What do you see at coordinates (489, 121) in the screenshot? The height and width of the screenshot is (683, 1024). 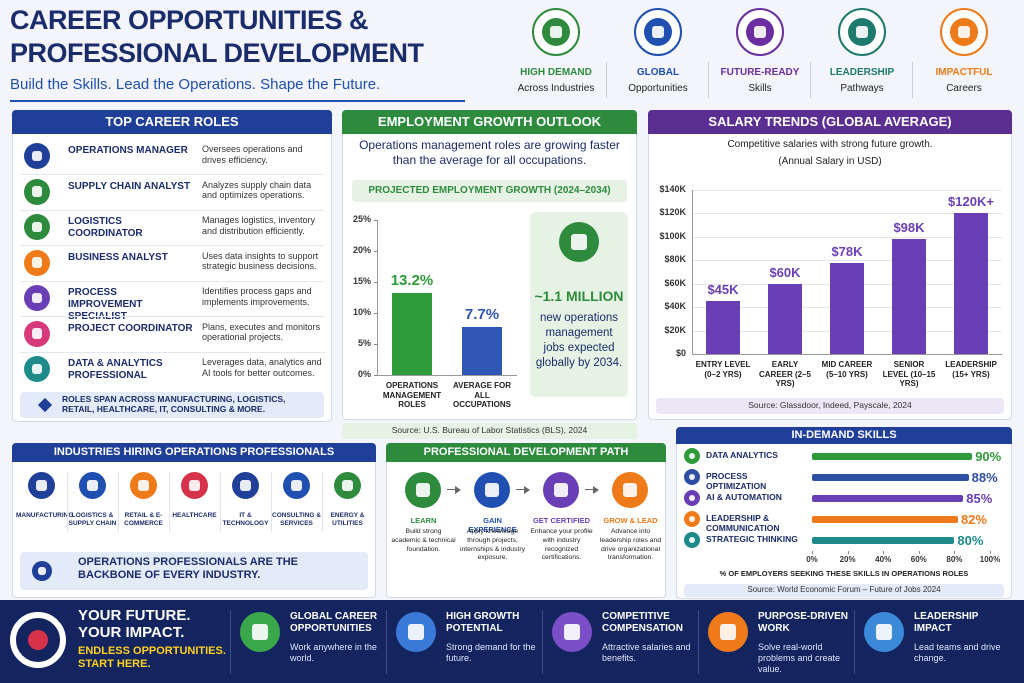 I see `panel-title: EMPLOYMENT GROWTH OUTLOOK` at bounding box center [489, 121].